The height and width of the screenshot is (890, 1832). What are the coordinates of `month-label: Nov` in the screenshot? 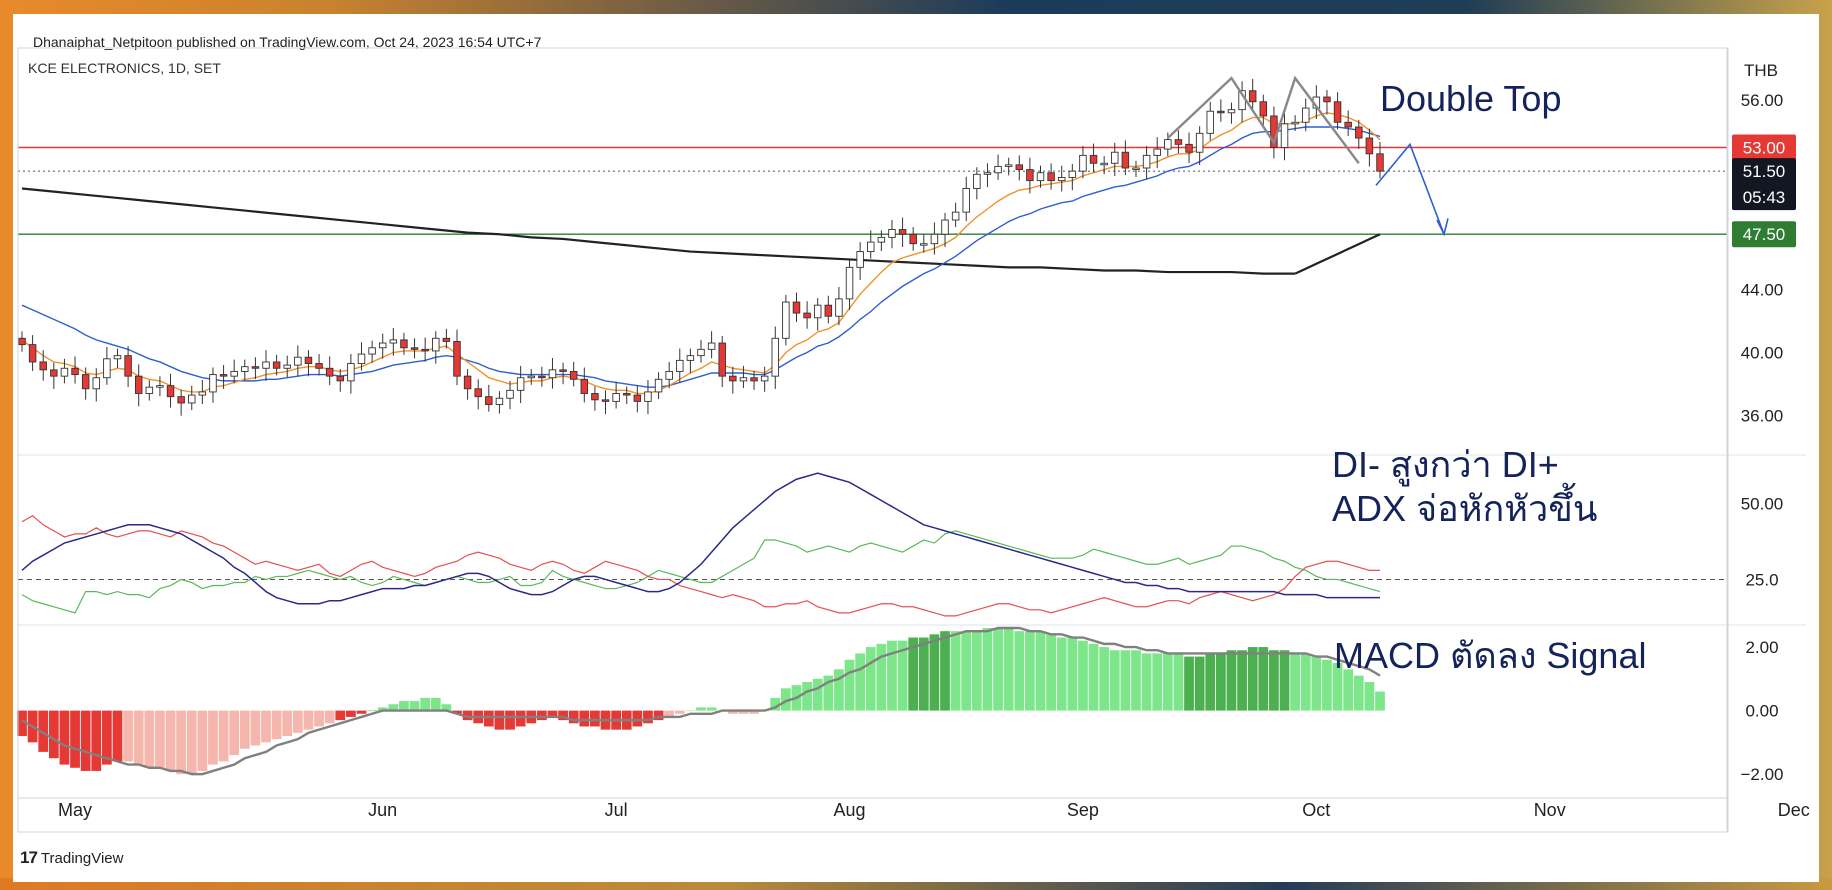 It's located at (1550, 810).